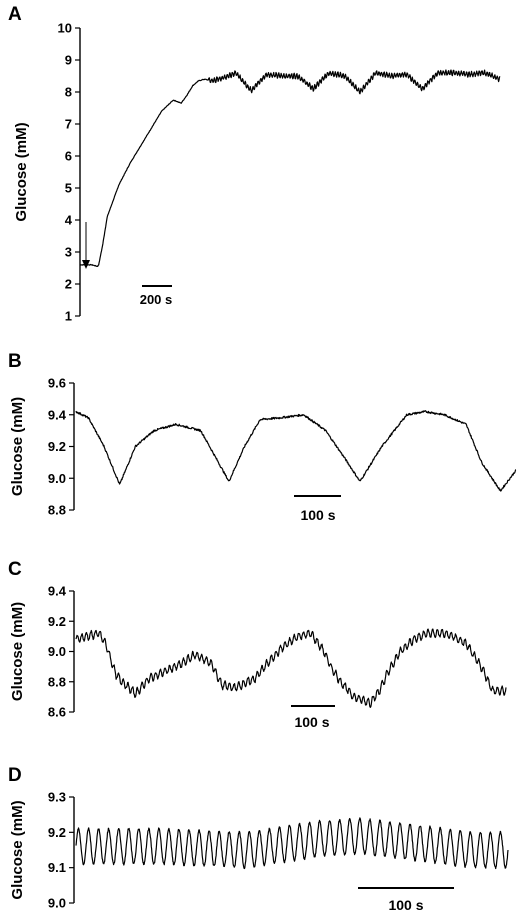  What do you see at coordinates (15, 361) in the screenshot?
I see `panel-label: B` at bounding box center [15, 361].